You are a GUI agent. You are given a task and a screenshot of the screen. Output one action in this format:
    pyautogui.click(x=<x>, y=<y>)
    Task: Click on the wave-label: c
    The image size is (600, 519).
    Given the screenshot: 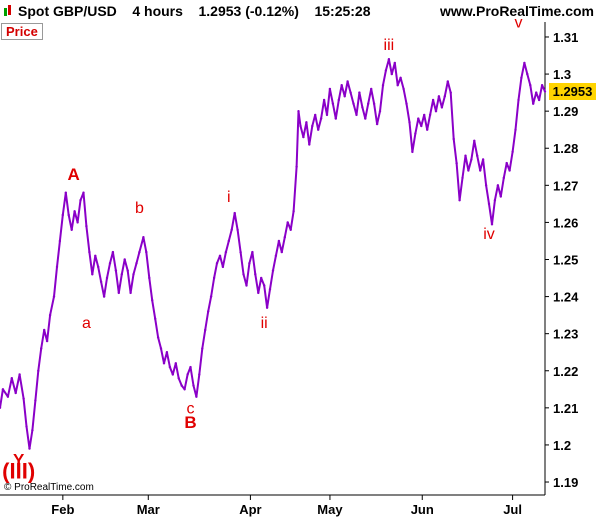 What is the action you would take?
    pyautogui.click(x=191, y=408)
    